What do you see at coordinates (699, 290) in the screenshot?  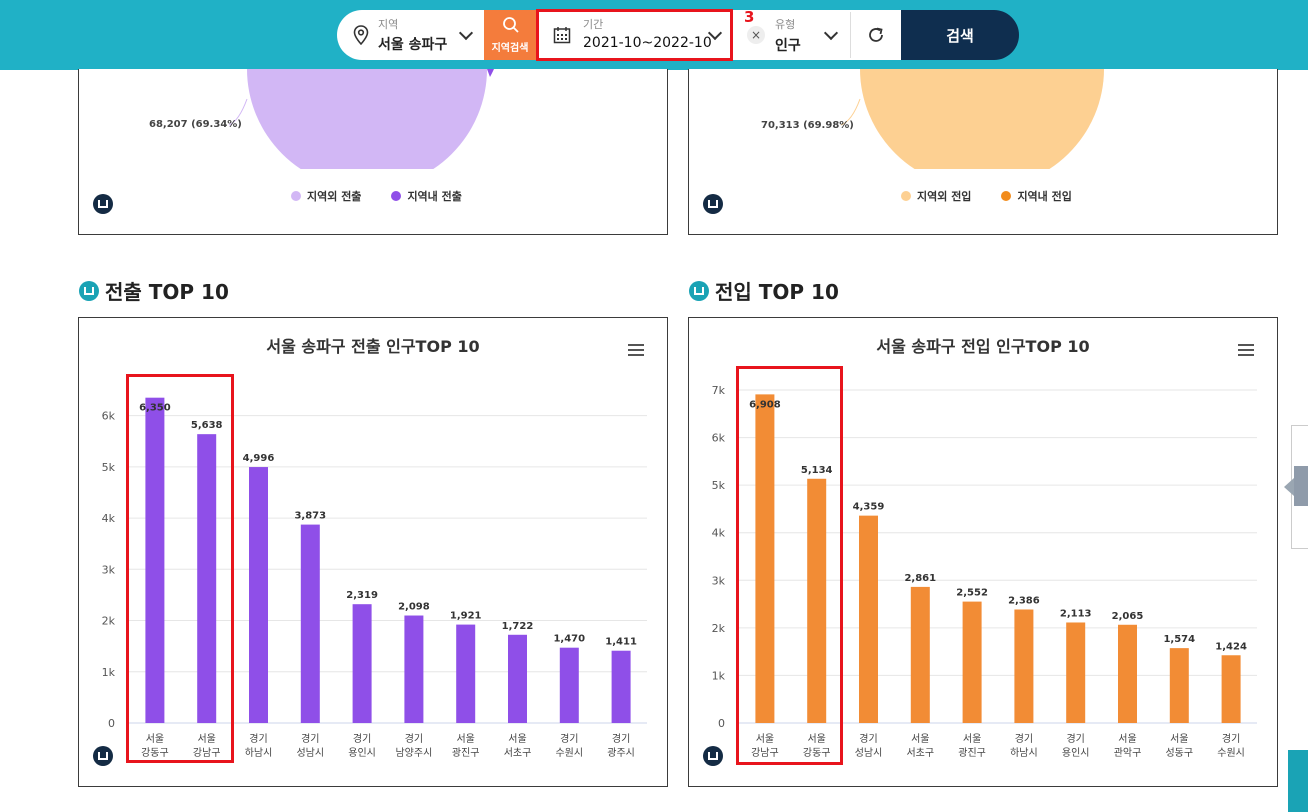 I see `home-icon` at bounding box center [699, 290].